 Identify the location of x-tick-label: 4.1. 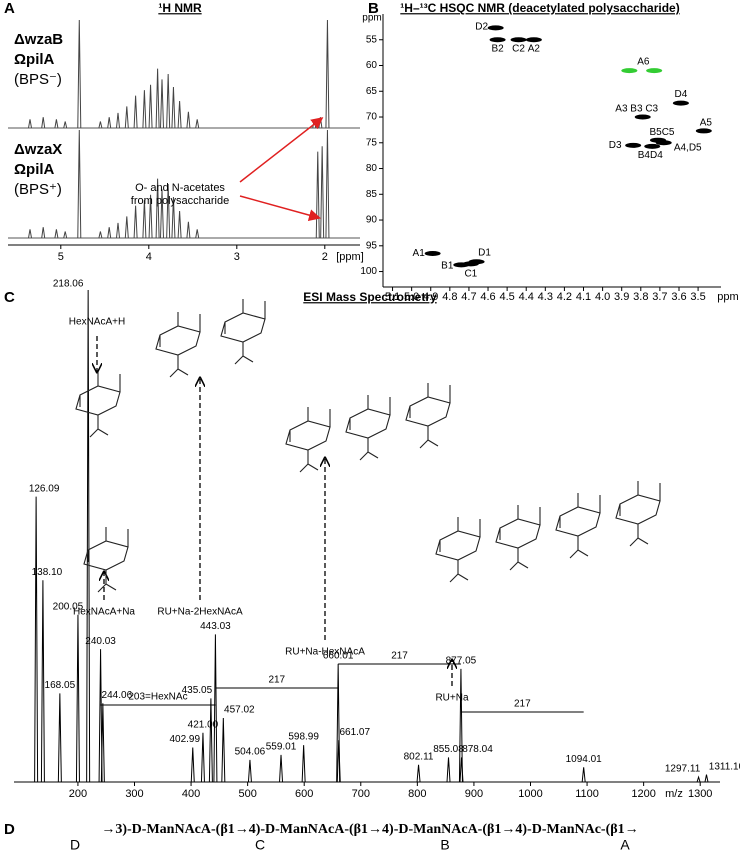
(583, 297).